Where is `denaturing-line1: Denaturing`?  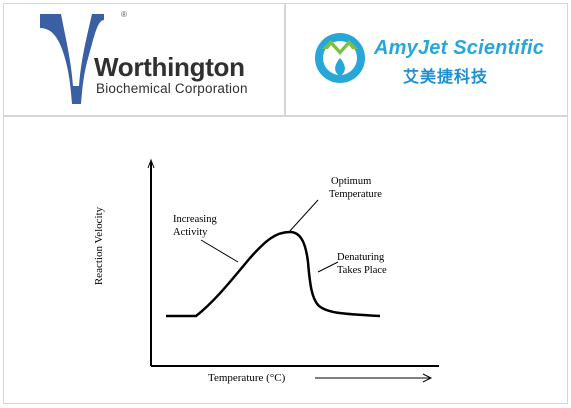
denaturing-line1: Denaturing is located at coordinates (361, 257).